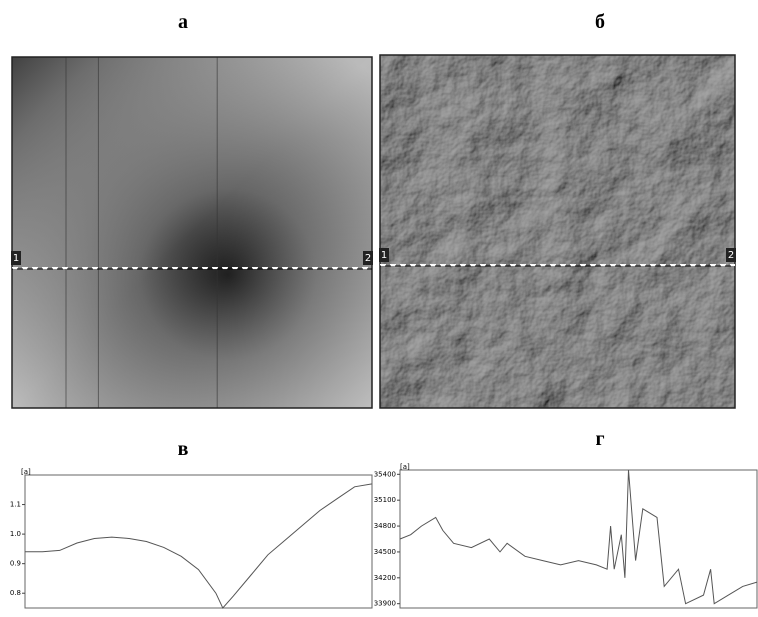  I want to click on y-tick-label: 34500, so click(385, 552).